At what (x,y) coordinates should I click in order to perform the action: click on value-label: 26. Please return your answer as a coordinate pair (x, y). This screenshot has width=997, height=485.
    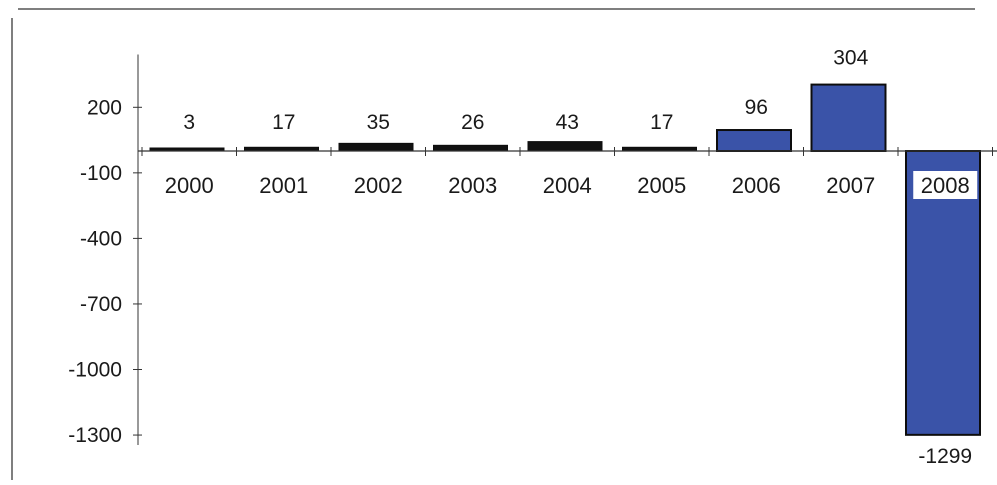
    Looking at the image, I should click on (472, 122).